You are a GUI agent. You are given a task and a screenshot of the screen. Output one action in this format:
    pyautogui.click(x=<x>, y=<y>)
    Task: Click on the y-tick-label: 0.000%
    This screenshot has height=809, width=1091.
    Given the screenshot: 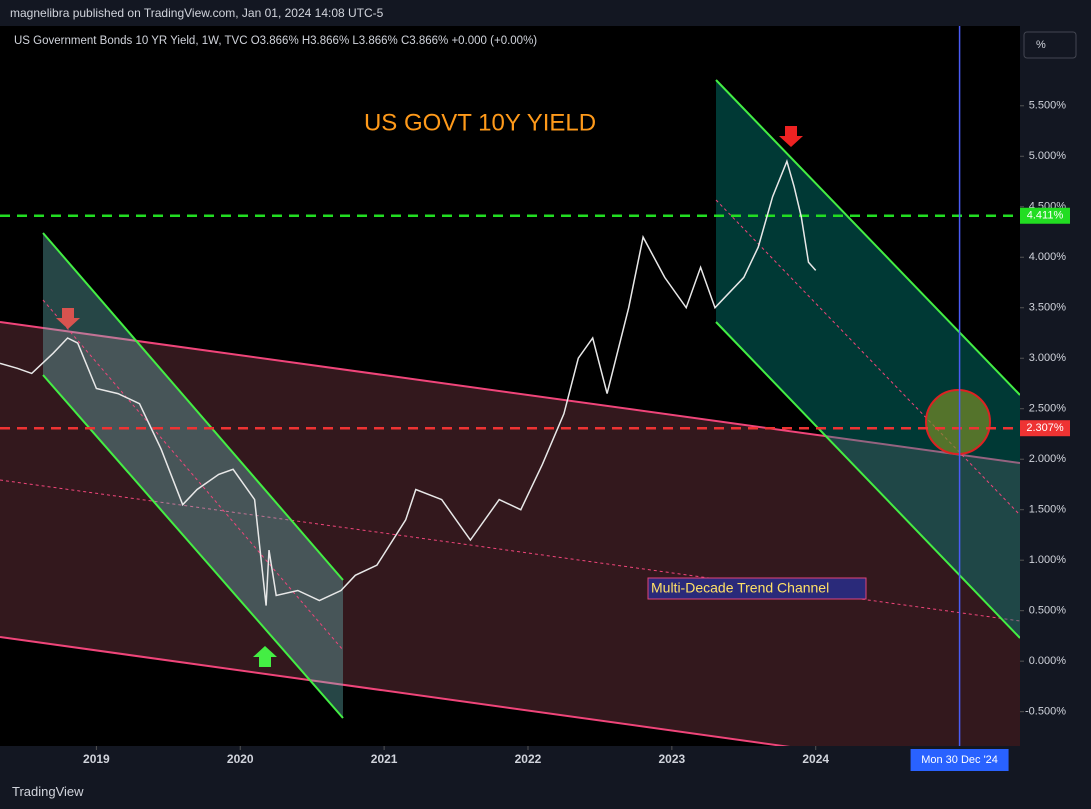 What is the action you would take?
    pyautogui.click(x=1048, y=661)
    